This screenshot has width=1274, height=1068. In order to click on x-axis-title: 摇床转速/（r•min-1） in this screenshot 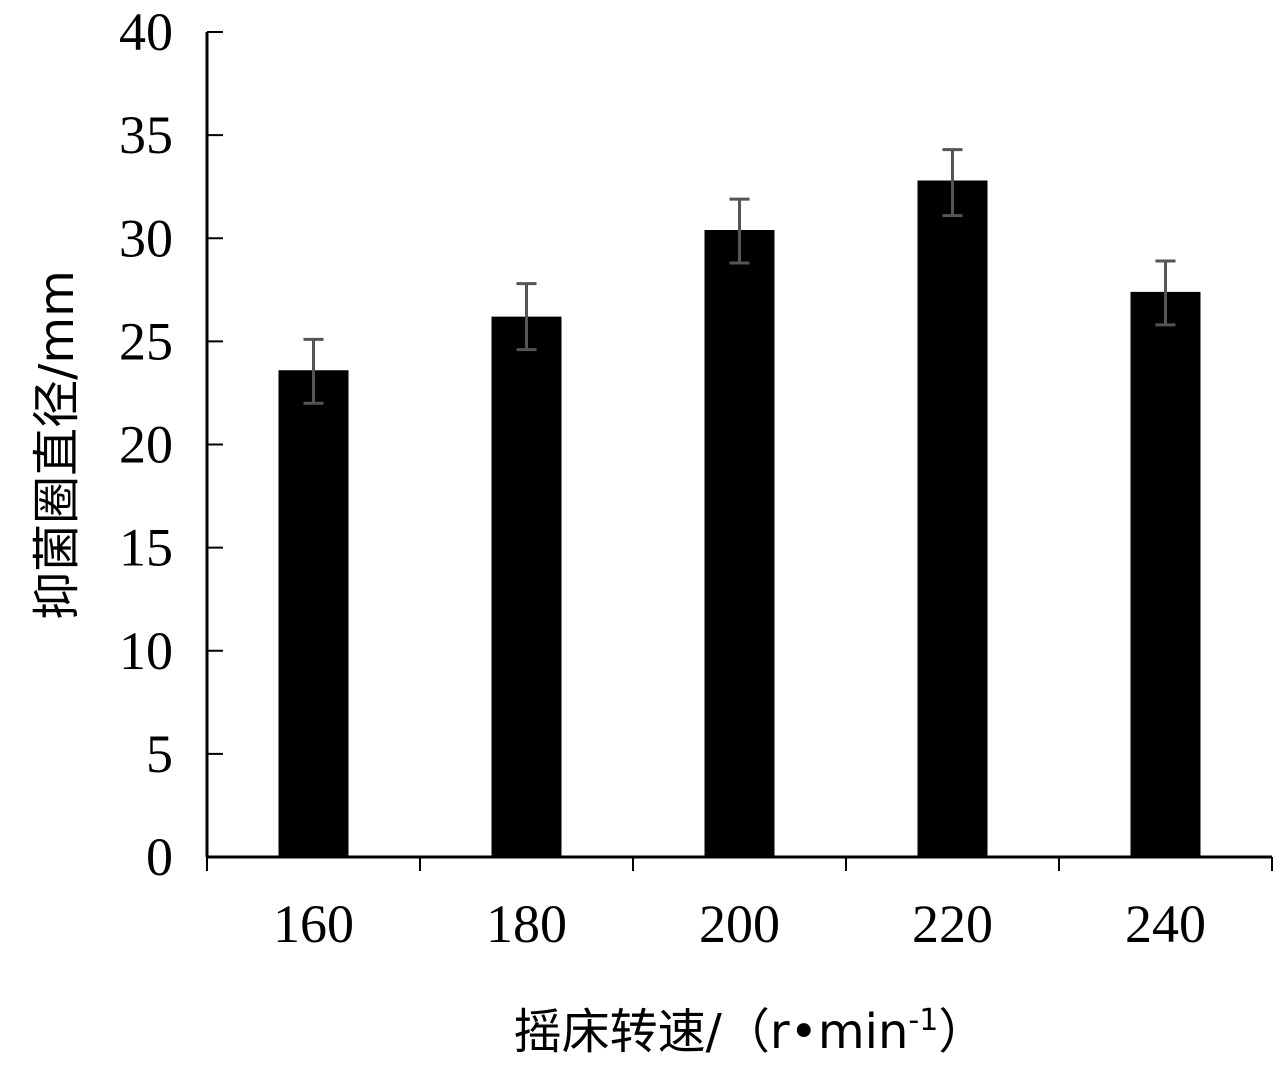, I will do `click(750, 1031)`.